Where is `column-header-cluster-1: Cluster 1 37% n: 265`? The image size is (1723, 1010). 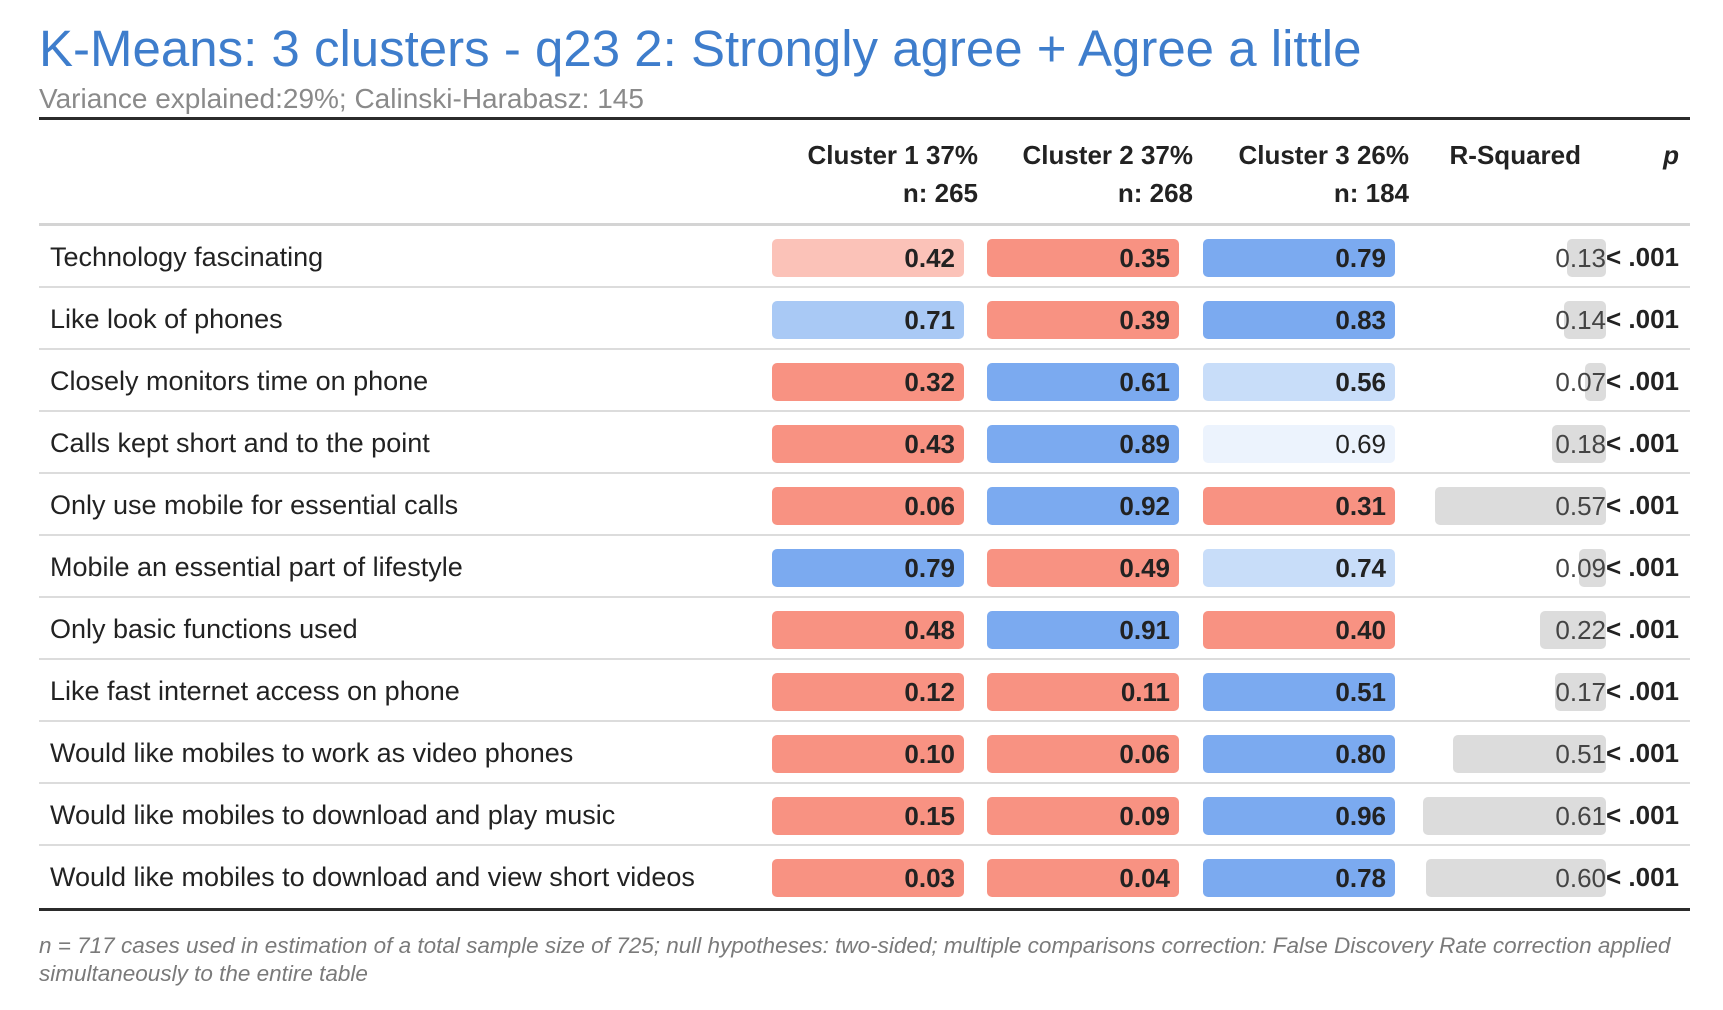
column-header-cluster-1: Cluster 1 37% n: 265 is located at coordinates (892, 174).